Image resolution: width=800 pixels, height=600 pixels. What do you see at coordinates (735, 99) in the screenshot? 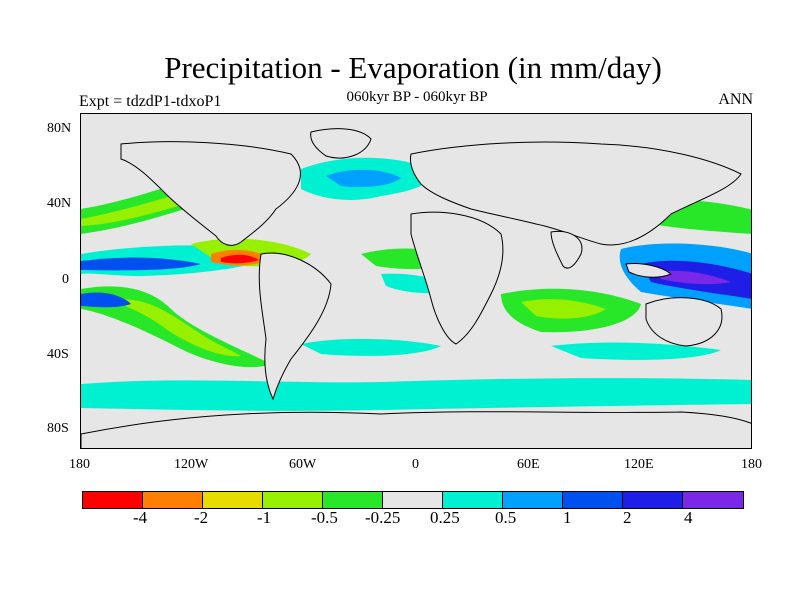
I see `season-label: ANN` at bounding box center [735, 99].